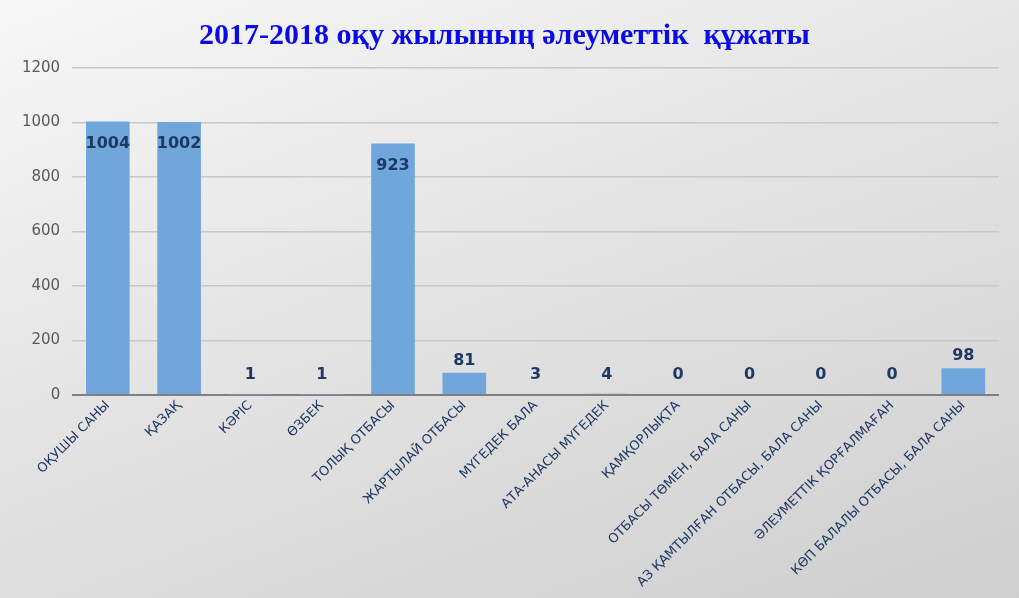 Image resolution: width=1019 pixels, height=598 pixels. I want to click on data-label: 923, so click(393, 164).